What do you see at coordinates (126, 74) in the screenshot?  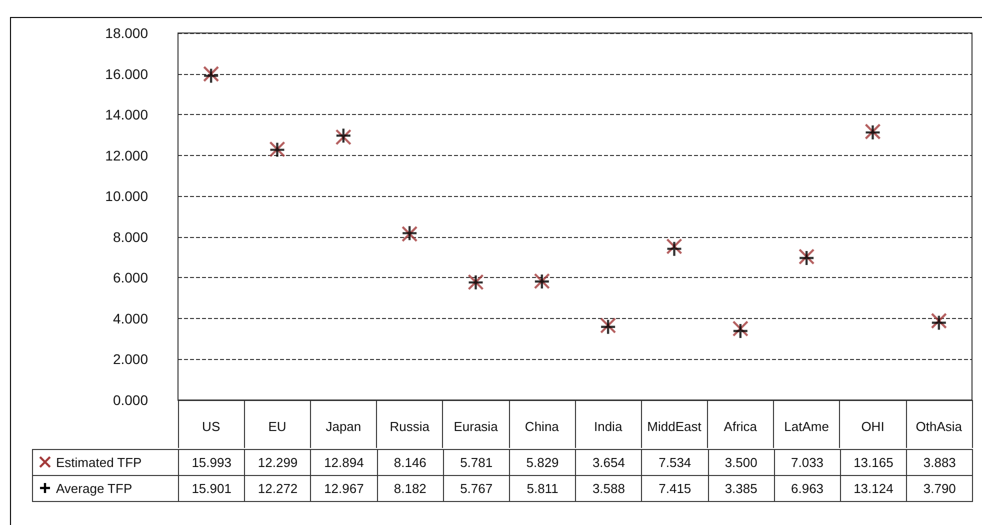 I see `y-tick-label: 16.000` at bounding box center [126, 74].